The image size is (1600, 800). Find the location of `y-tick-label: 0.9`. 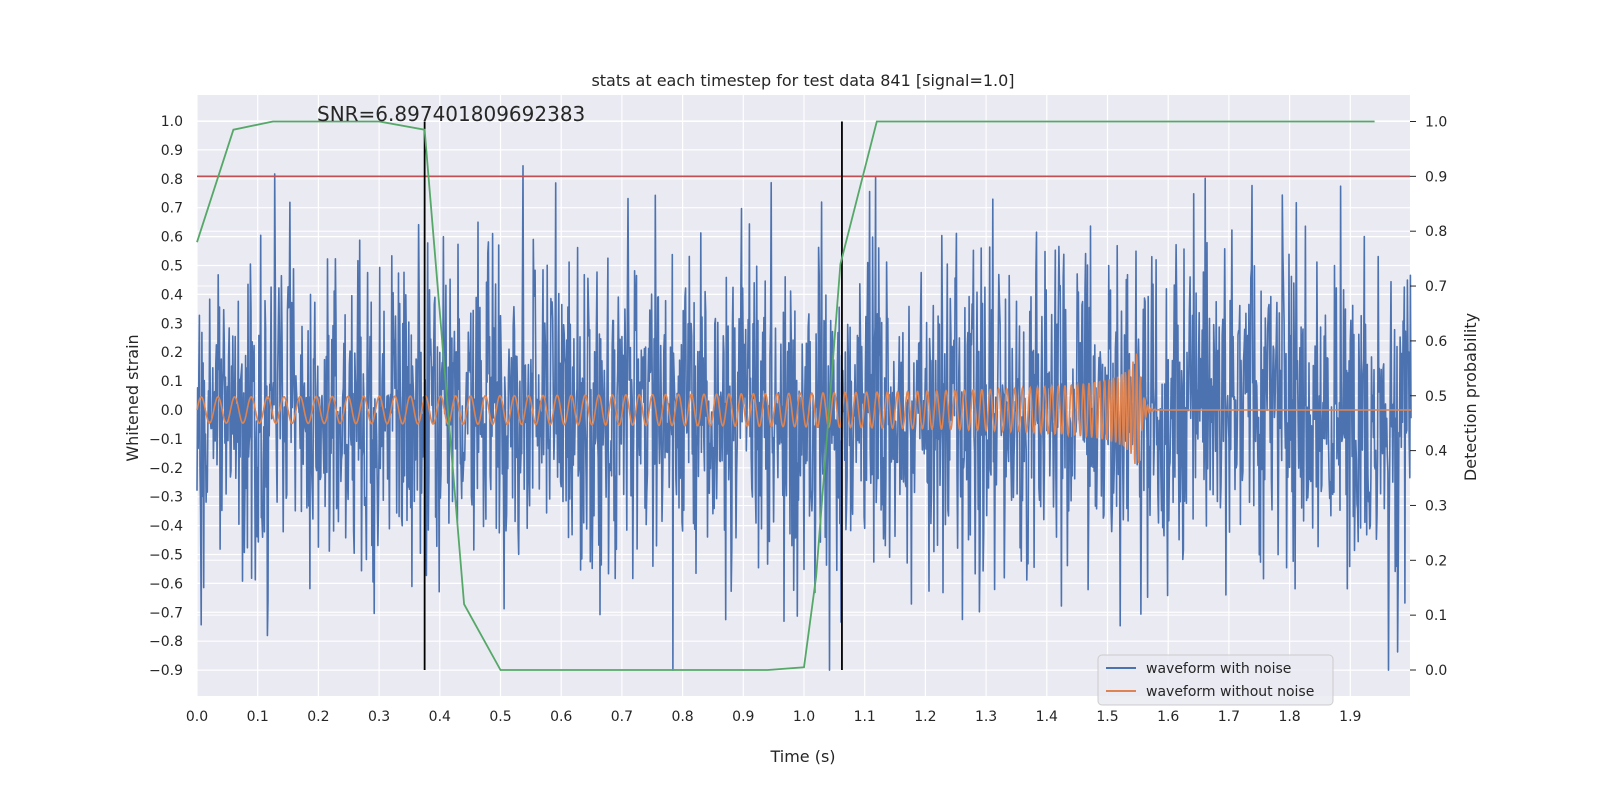

y-tick-label: 0.9 is located at coordinates (172, 151).